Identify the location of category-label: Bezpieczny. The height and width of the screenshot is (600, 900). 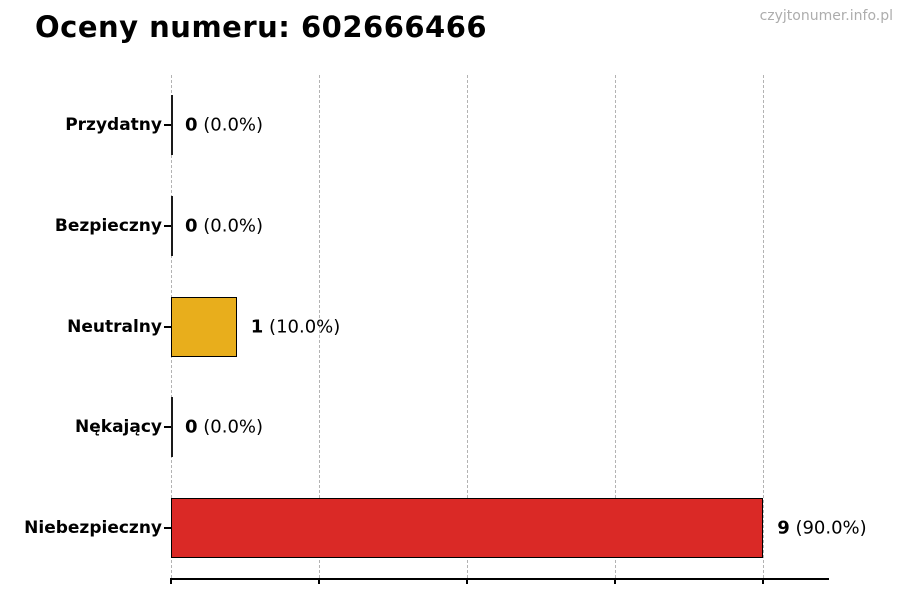
(108, 225).